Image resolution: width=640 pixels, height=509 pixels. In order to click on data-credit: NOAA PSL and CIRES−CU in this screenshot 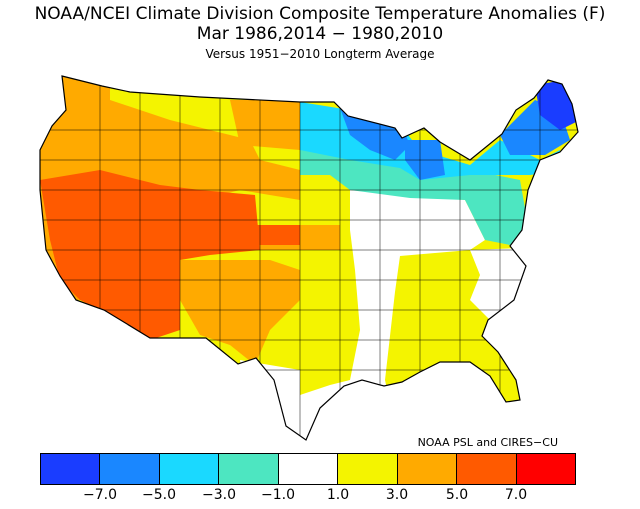, I will do `click(487, 442)`.